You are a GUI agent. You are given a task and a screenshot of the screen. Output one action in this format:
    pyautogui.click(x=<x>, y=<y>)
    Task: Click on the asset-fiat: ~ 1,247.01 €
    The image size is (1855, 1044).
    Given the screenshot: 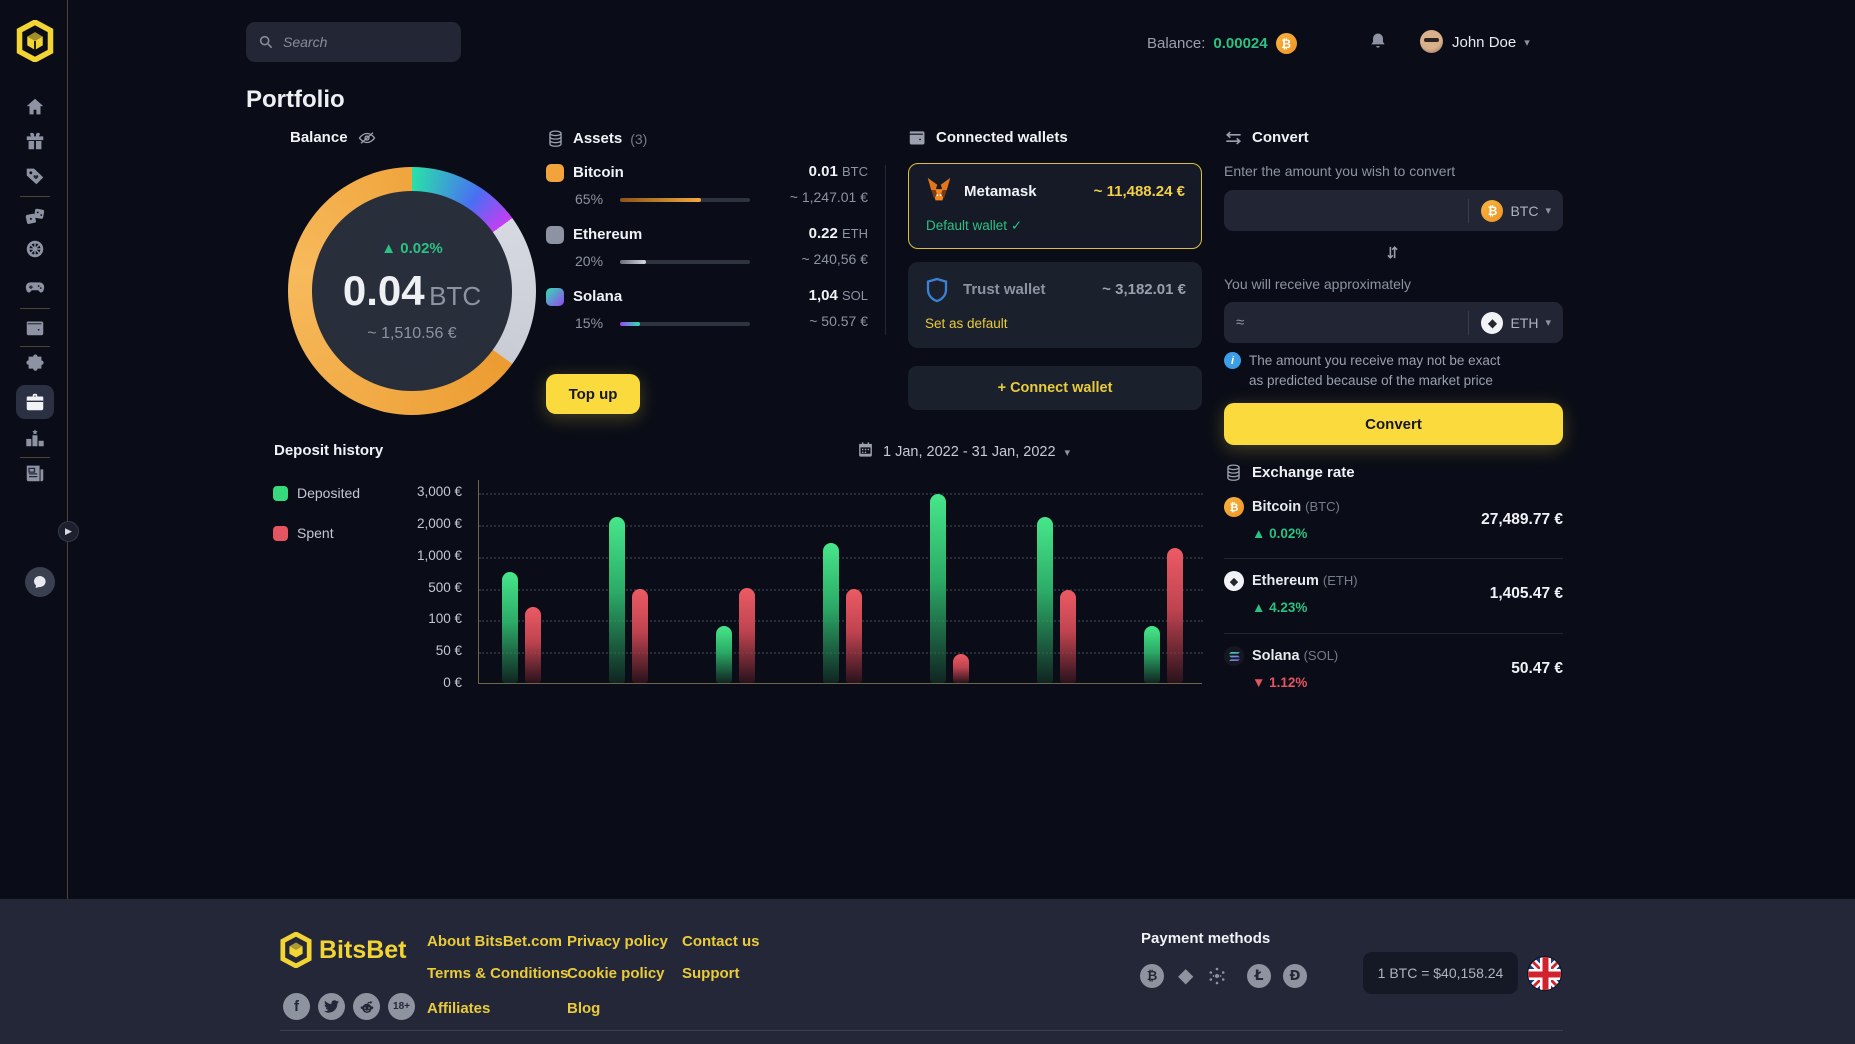 What is the action you would take?
    pyautogui.click(x=828, y=197)
    